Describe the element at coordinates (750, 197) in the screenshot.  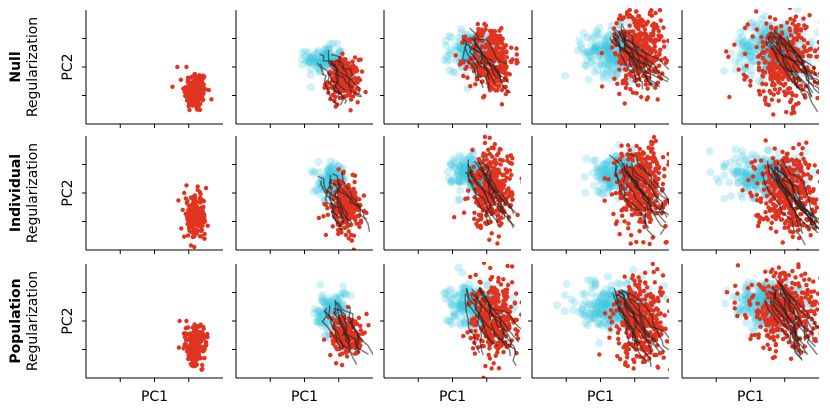
I see `panel-r2-c5` at that location.